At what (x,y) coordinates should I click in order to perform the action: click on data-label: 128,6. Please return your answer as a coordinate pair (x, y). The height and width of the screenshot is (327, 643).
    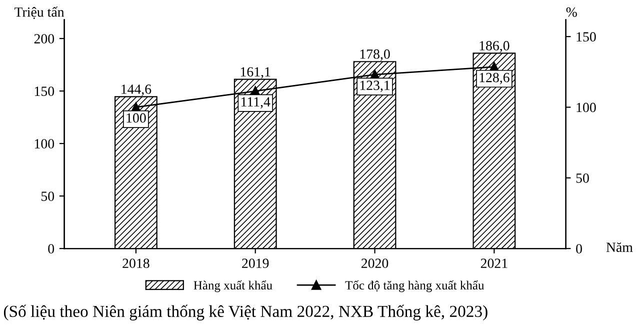
    Looking at the image, I should click on (495, 78).